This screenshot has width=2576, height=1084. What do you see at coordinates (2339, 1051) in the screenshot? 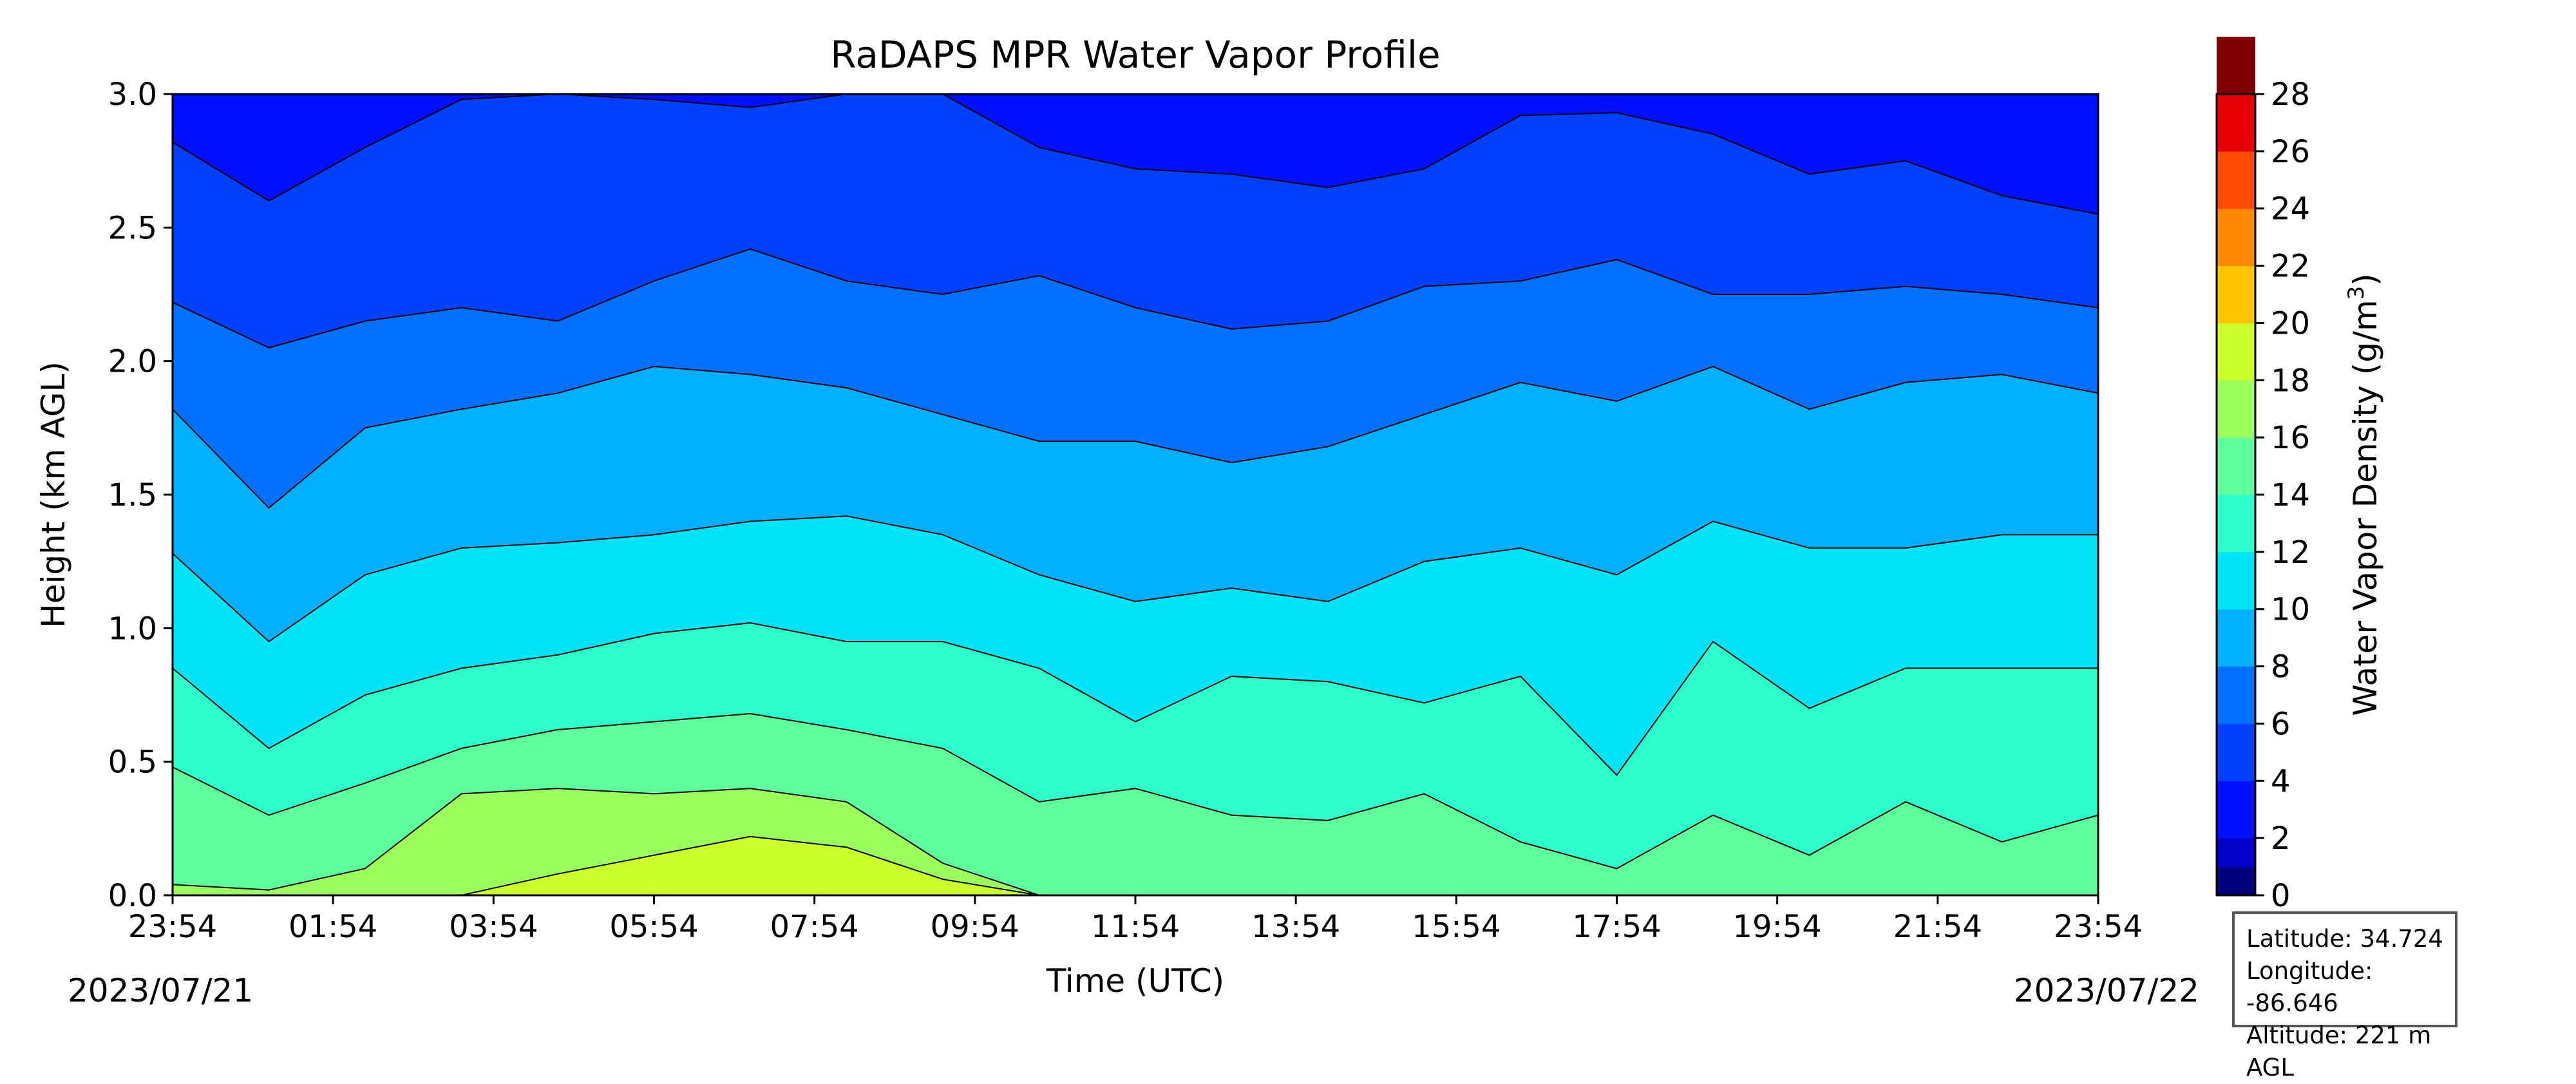
I see `altitude-text: Altitude: 221 m AGL` at bounding box center [2339, 1051].